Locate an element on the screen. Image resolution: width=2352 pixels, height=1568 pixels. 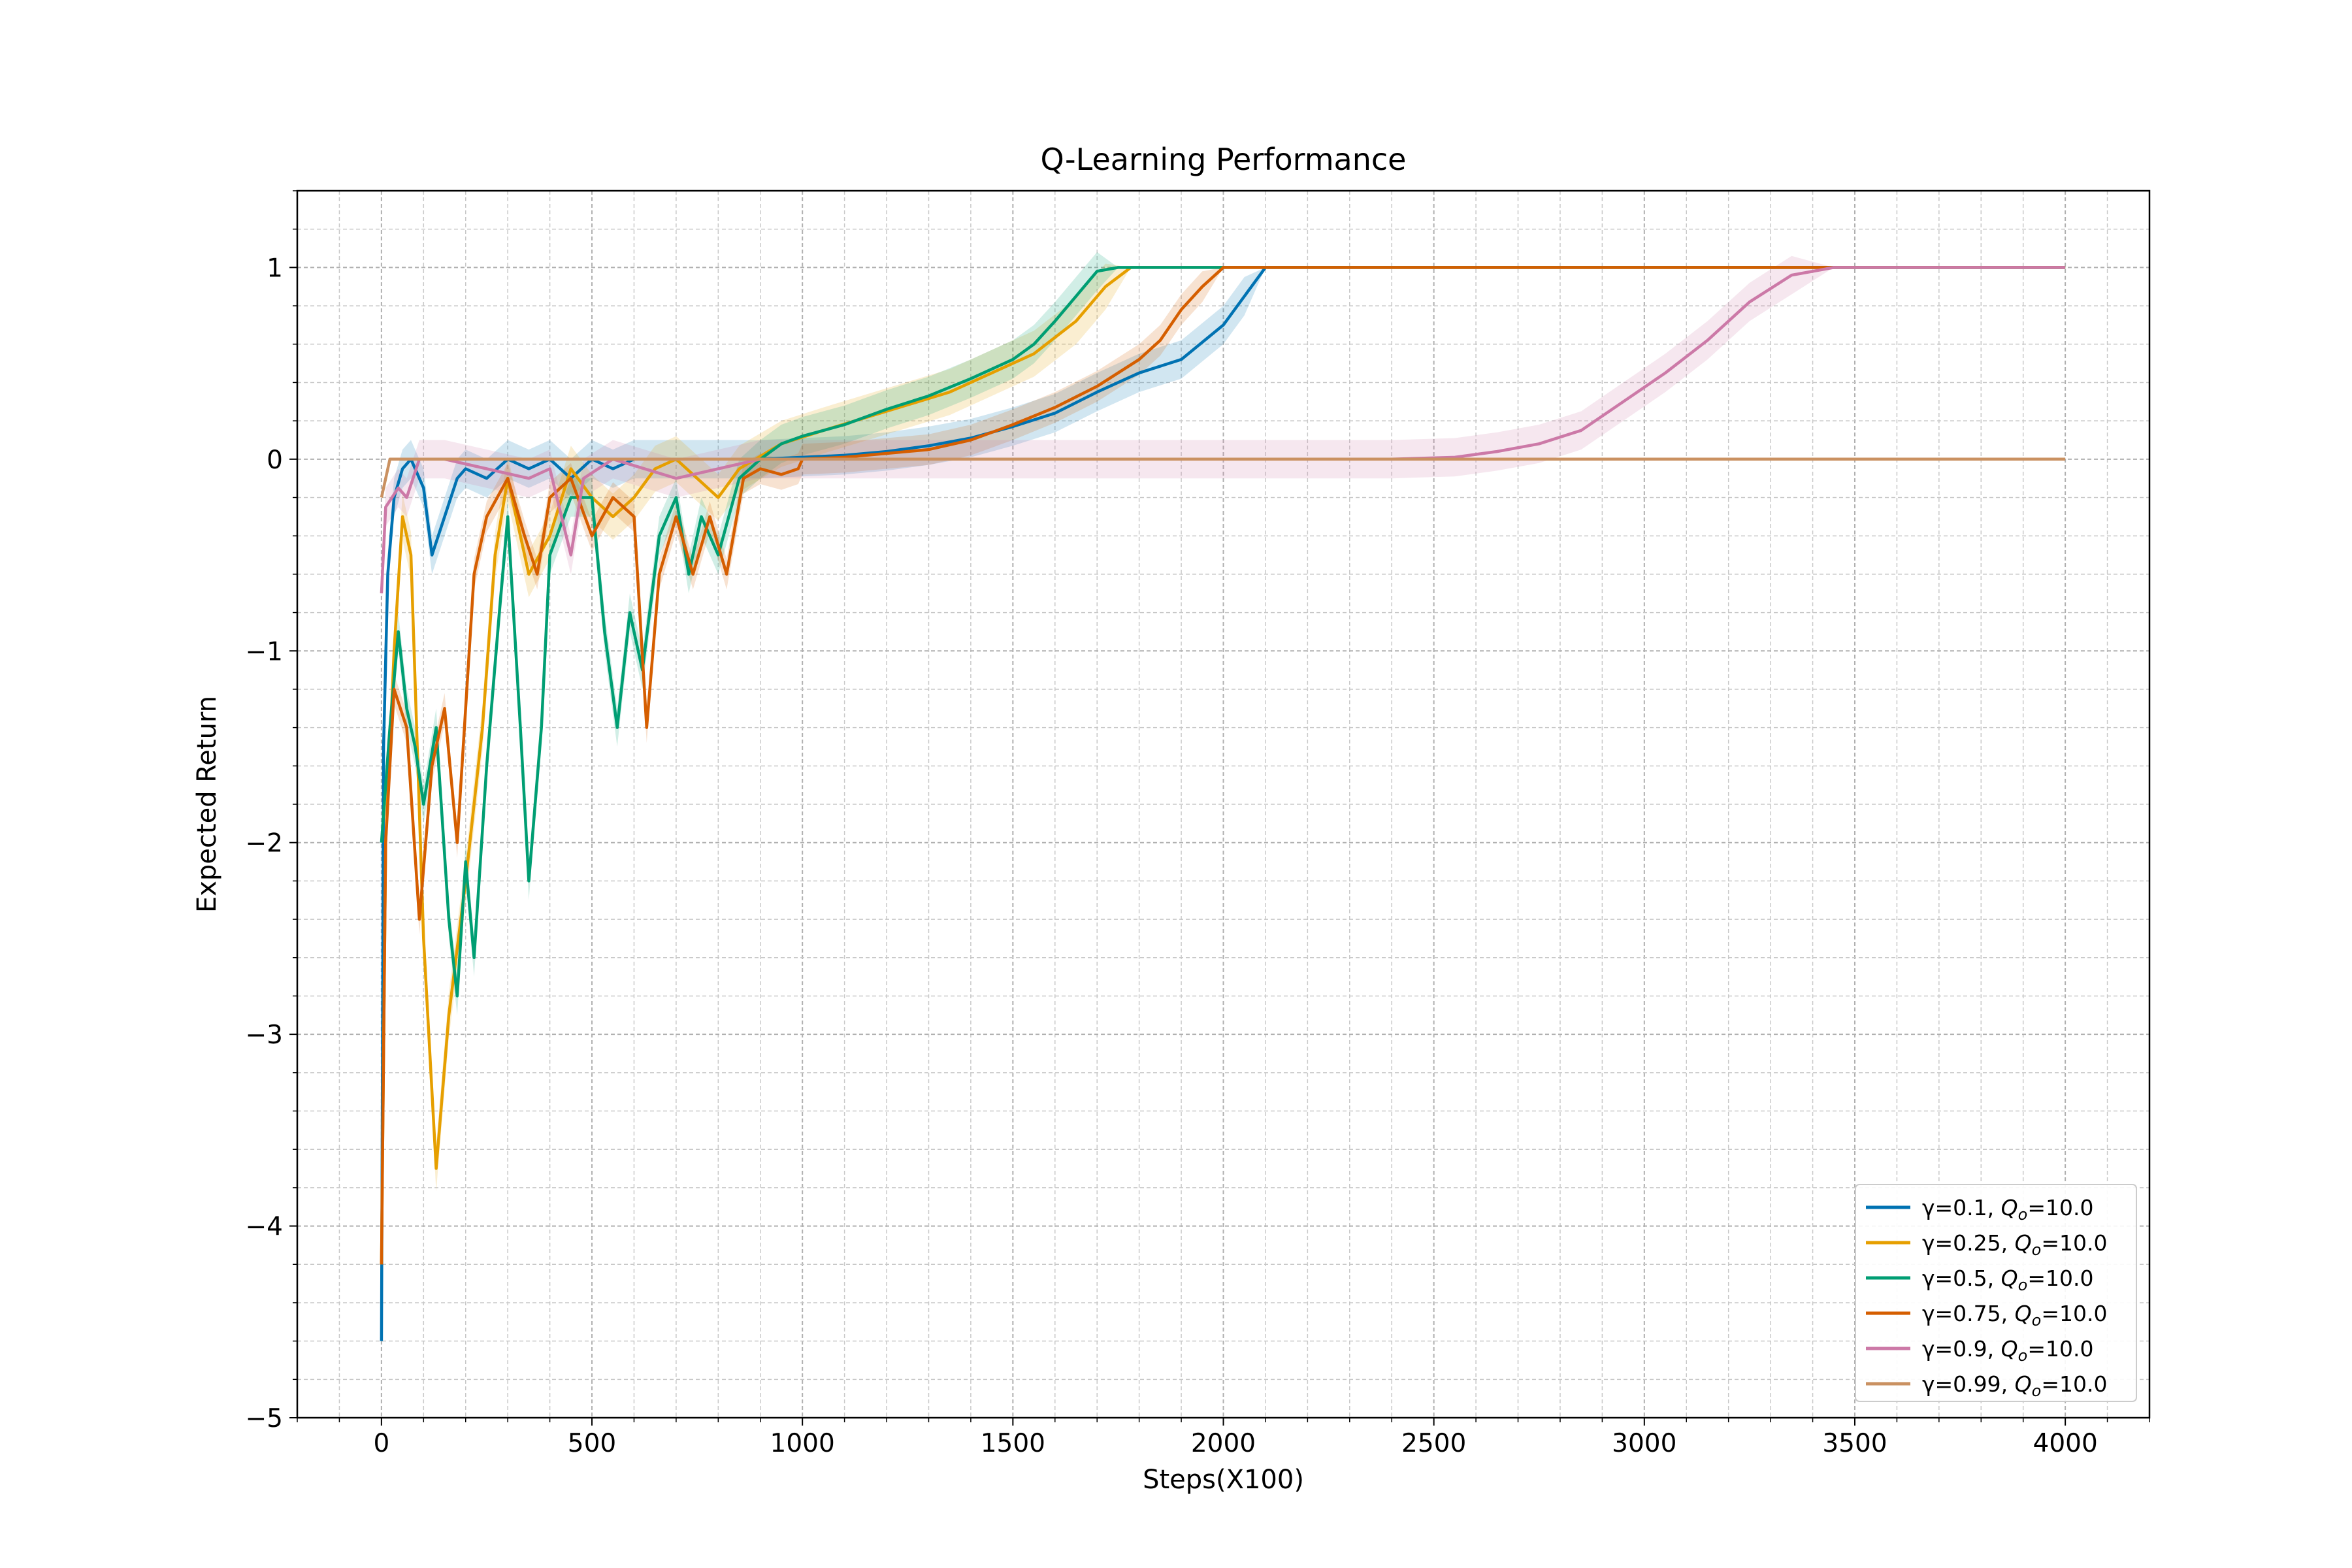
x-tick-label: 3500 is located at coordinates (1854, 1443).